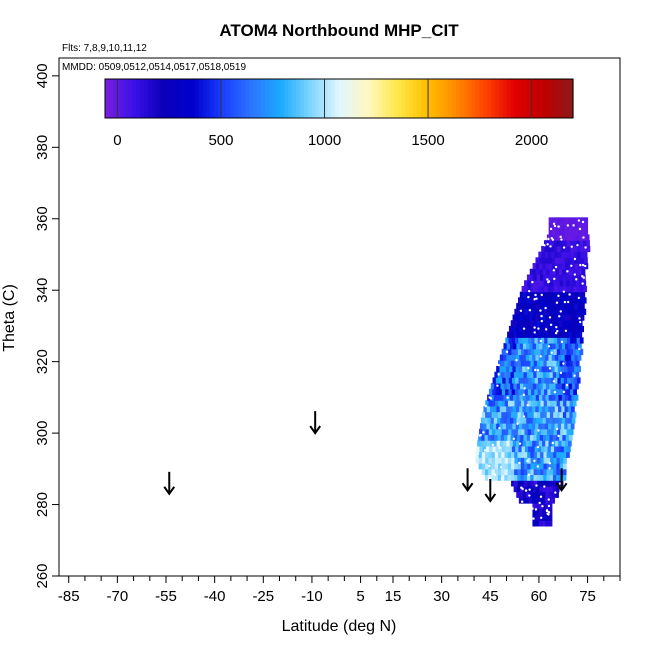 The image size is (650, 650). What do you see at coordinates (533, 372) in the screenshot?
I see `data-field` at bounding box center [533, 372].